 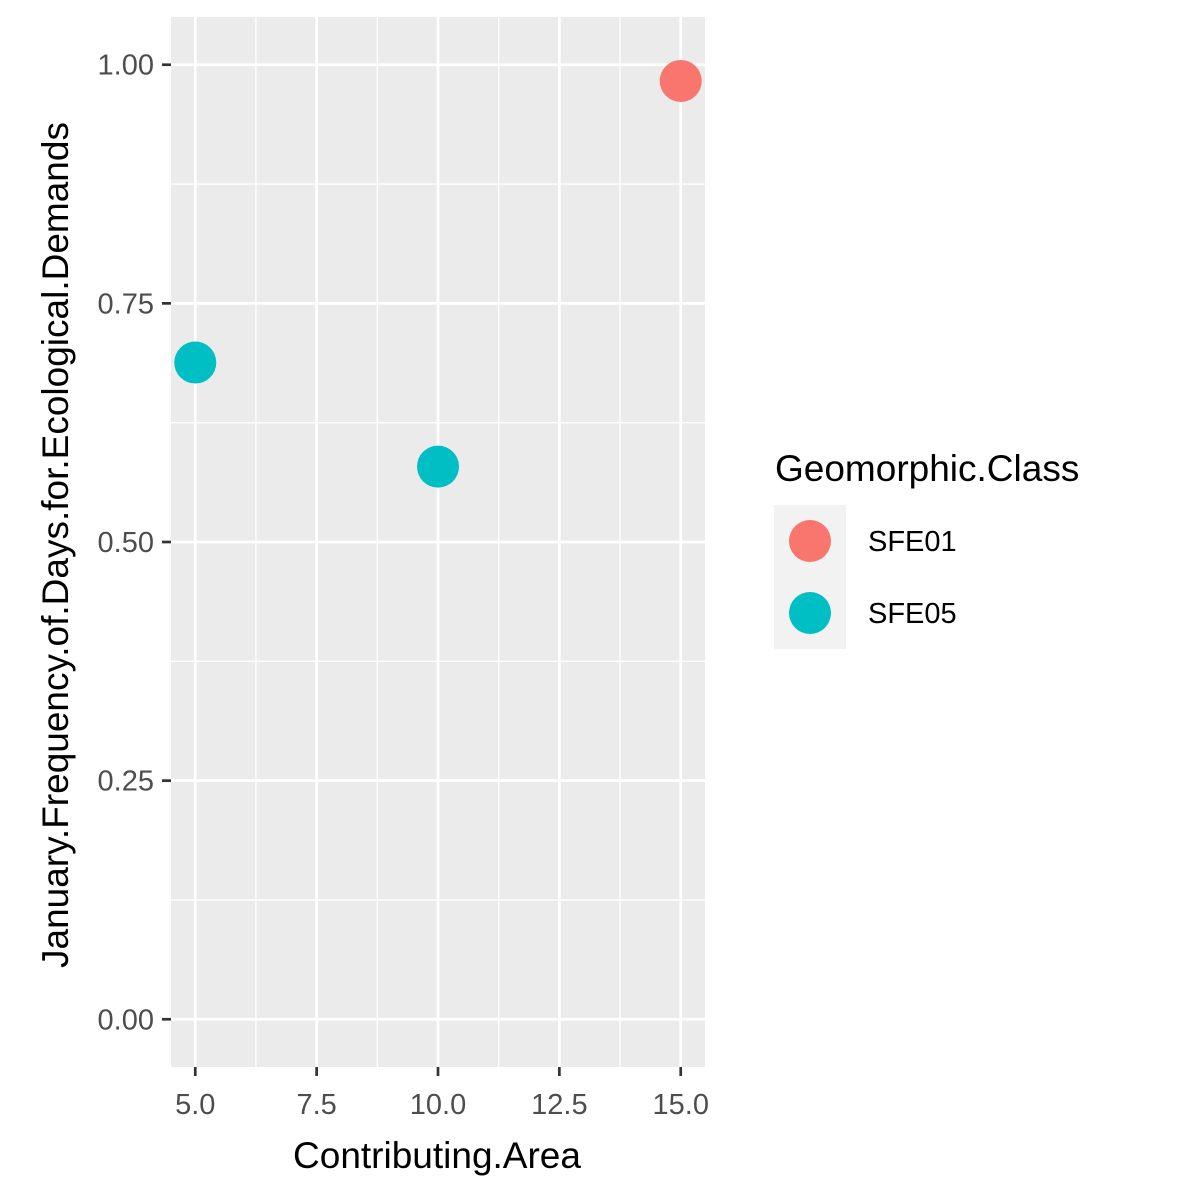 What do you see at coordinates (681, 1105) in the screenshot?
I see `x-tick-label: 15.0` at bounding box center [681, 1105].